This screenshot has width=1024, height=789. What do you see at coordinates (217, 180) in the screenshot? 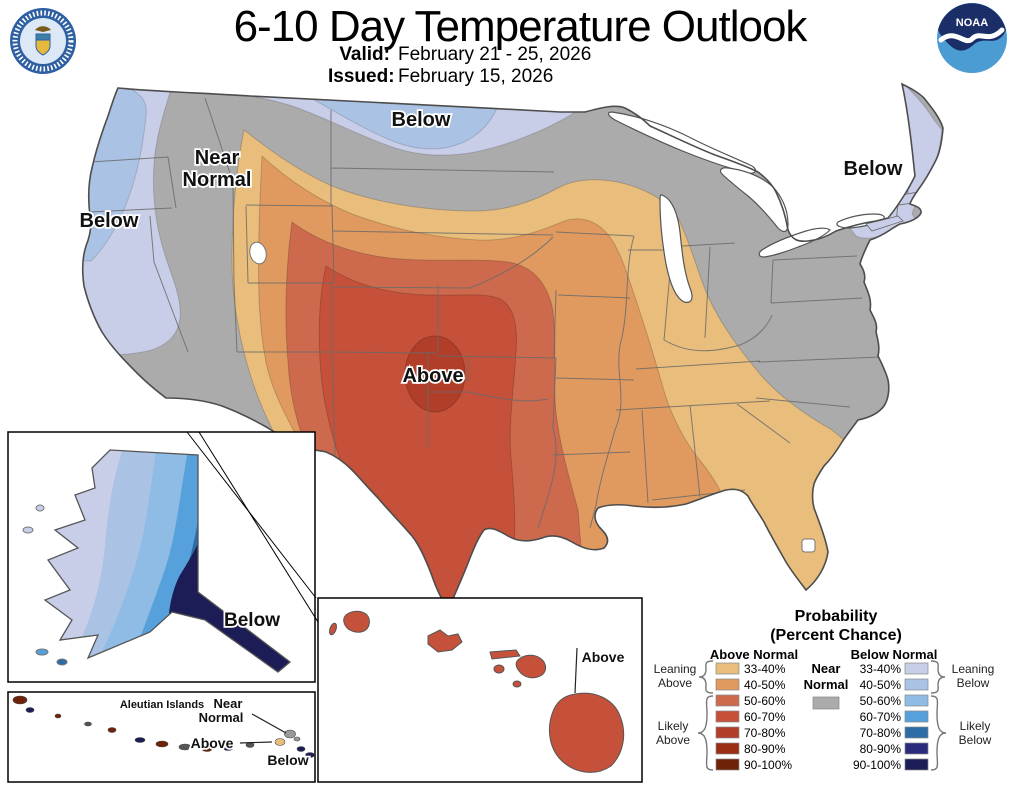
I see `label-near-normal-2: Normal` at bounding box center [217, 180].